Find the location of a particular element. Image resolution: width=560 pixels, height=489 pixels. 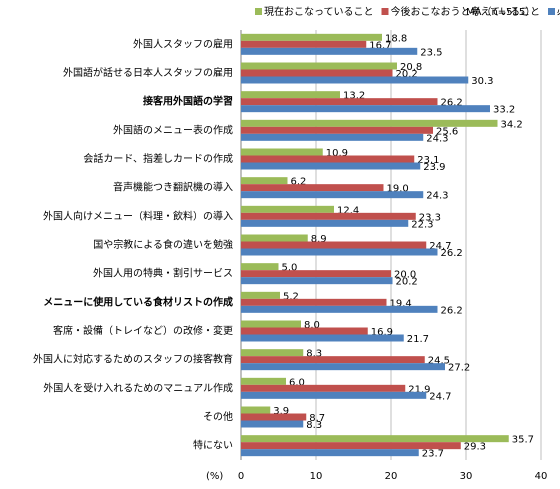

value-label: 5.2 is located at coordinates (291, 296).